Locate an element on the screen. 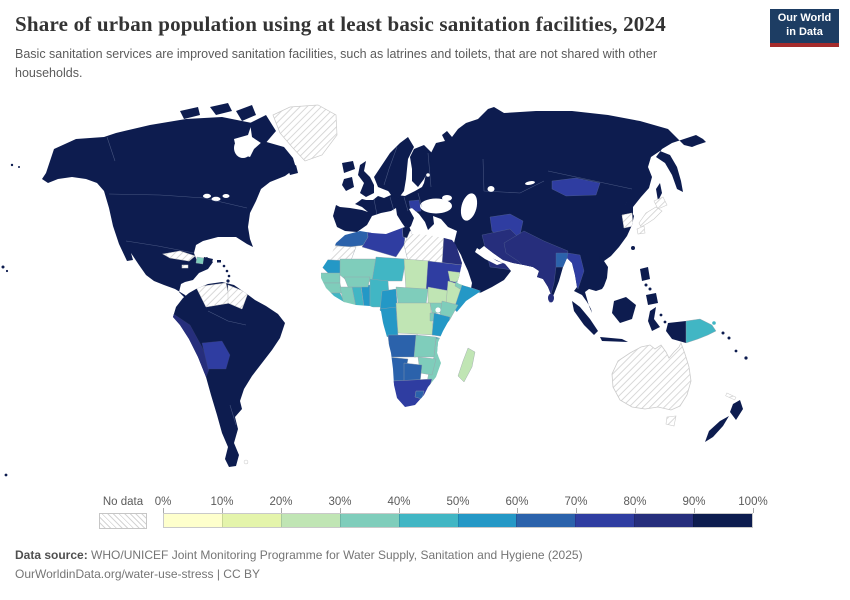  region-puerto-rico is located at coordinates (219, 261).